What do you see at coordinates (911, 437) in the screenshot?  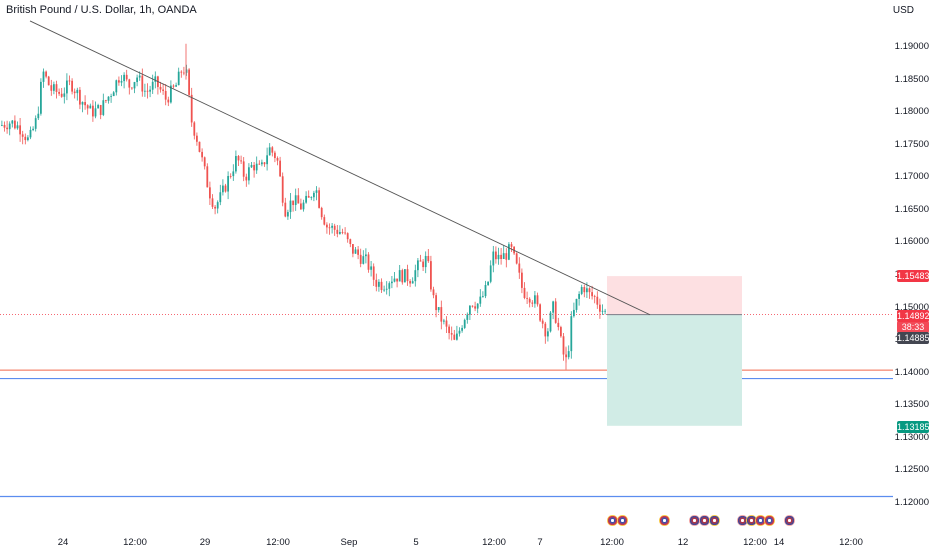 I see `price-axis-tick: 1.13000` at bounding box center [911, 437].